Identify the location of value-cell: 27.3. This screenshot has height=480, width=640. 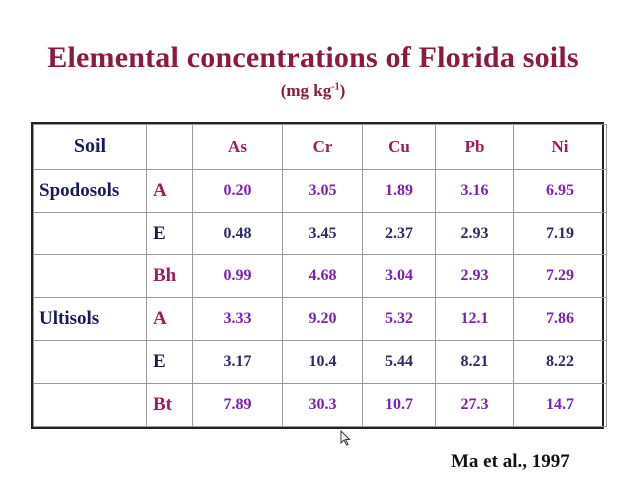
(474, 405).